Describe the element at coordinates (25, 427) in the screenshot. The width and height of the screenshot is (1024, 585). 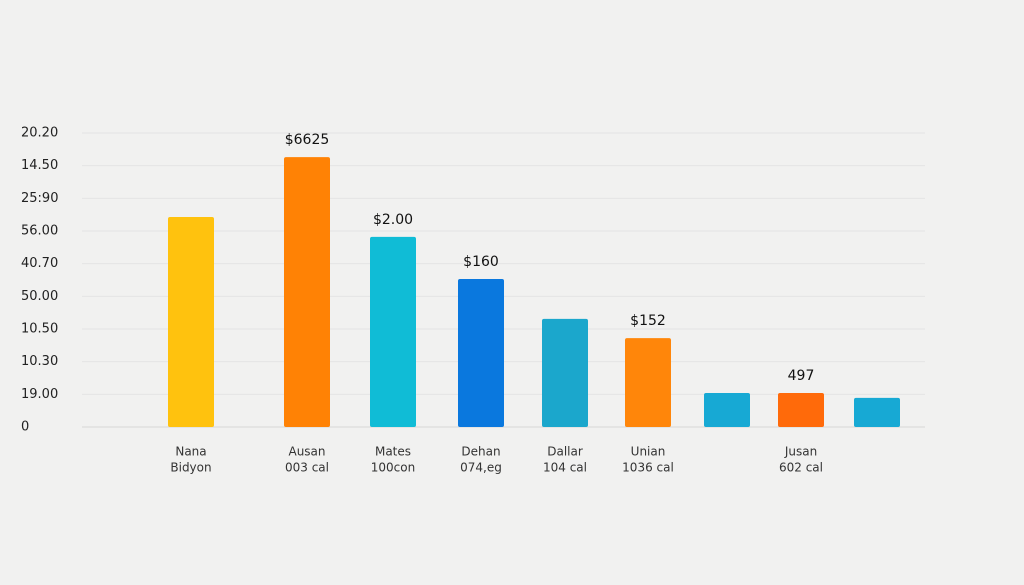
I see `y-tick-label: 0` at that location.